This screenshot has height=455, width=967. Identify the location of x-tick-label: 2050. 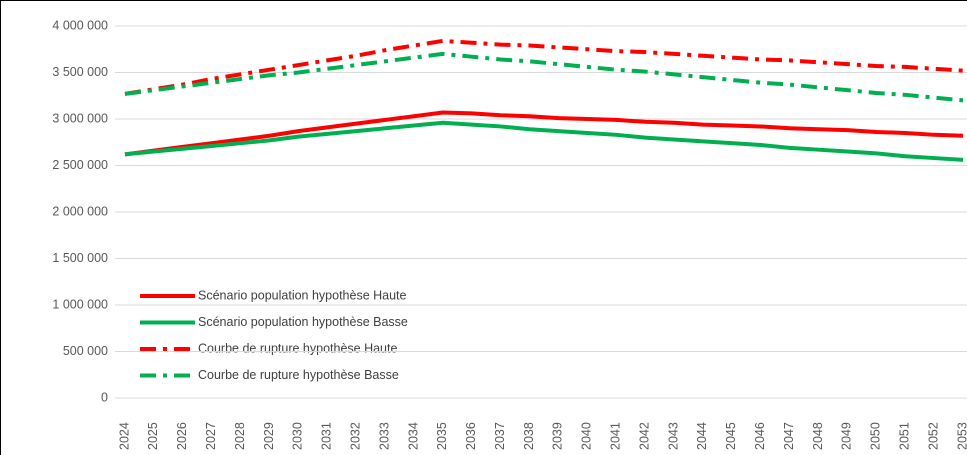
(876, 436).